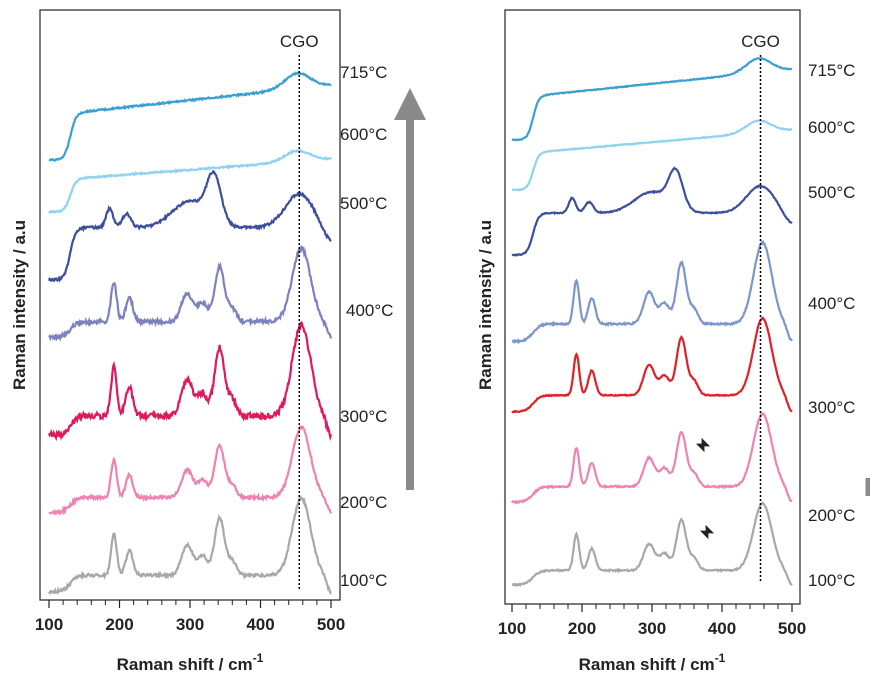  Describe the element at coordinates (707, 532) in the screenshot. I see `star-marker-100c` at that location.